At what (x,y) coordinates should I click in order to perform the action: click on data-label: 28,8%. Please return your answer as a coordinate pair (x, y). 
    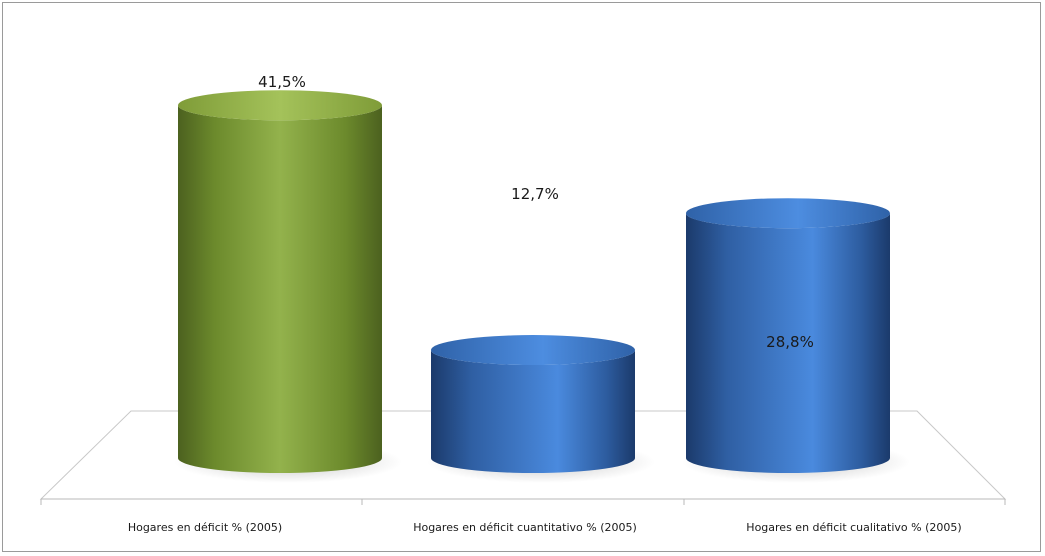
    Looking at the image, I should click on (790, 342).